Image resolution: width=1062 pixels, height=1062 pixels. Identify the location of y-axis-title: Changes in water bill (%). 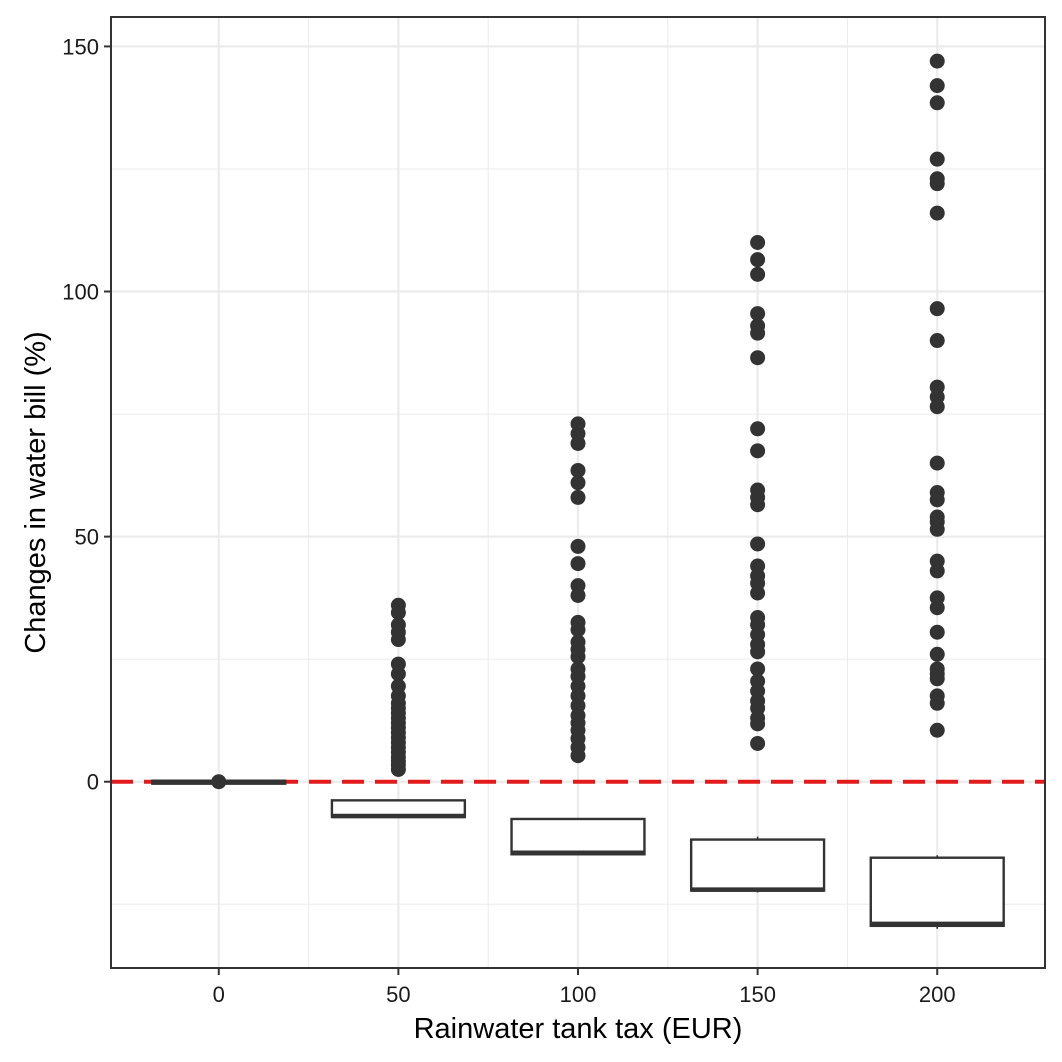
(36, 492).